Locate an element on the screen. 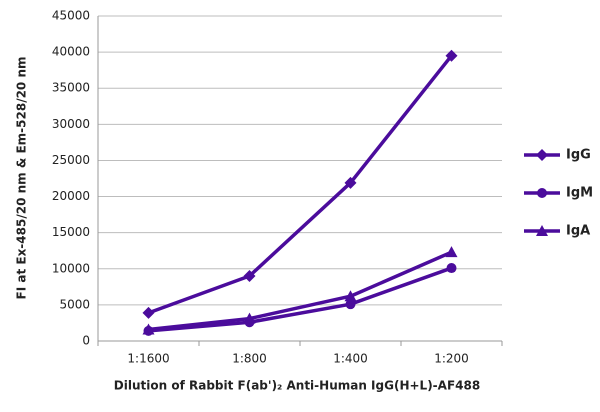  y-tick-label: 45000 is located at coordinates (71, 16).